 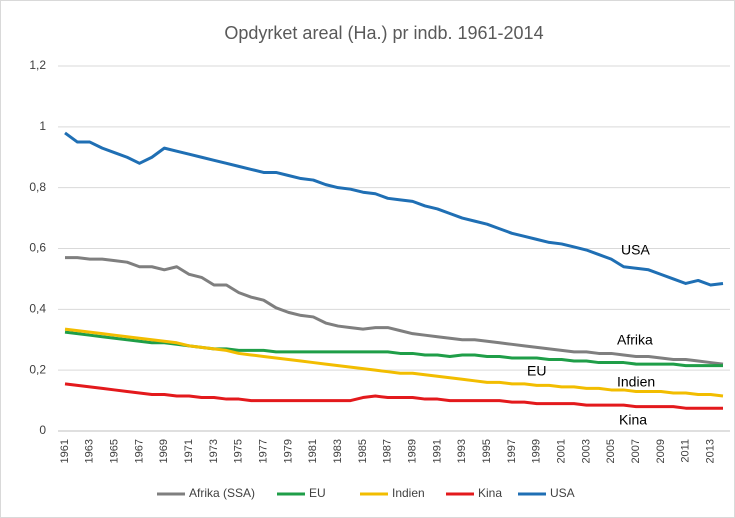 I want to click on x-tick-label: 1973, so click(x=214, y=451).